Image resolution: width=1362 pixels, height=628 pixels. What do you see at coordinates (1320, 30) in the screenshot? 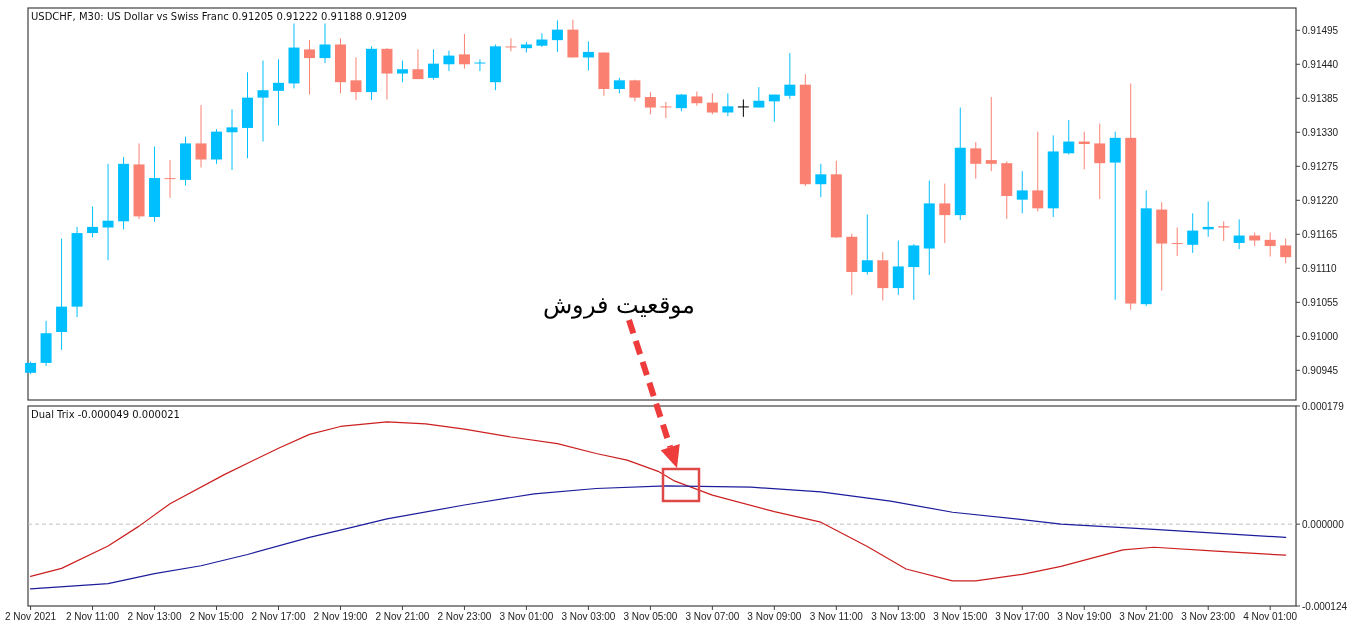
I see `y-tick-label: 0.91495` at bounding box center [1320, 30].